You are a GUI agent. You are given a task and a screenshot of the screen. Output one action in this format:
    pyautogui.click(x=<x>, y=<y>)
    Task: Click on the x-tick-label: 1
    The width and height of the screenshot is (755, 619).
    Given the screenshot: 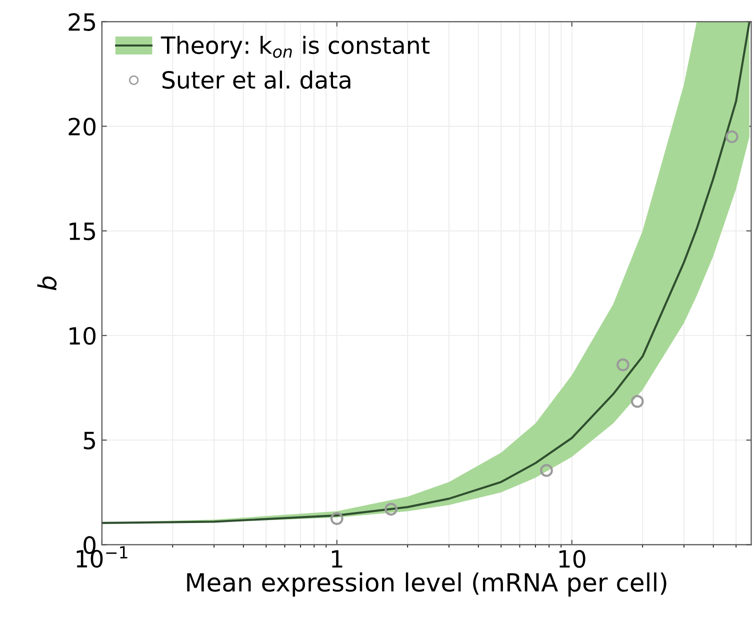 What is the action you would take?
    pyautogui.click(x=337, y=559)
    